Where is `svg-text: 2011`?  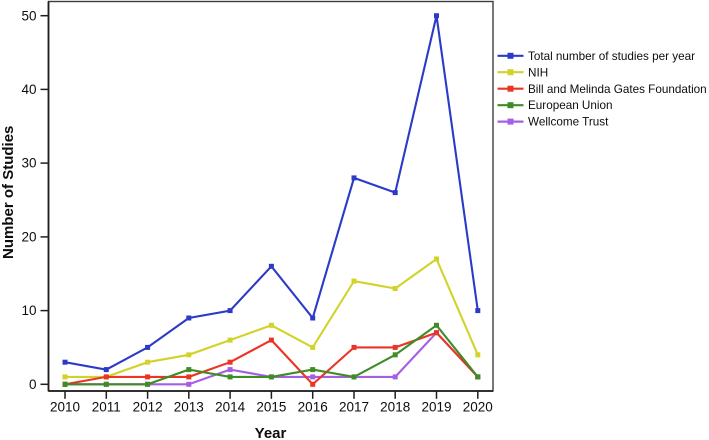
svg-text: 2011 is located at coordinates (106, 407).